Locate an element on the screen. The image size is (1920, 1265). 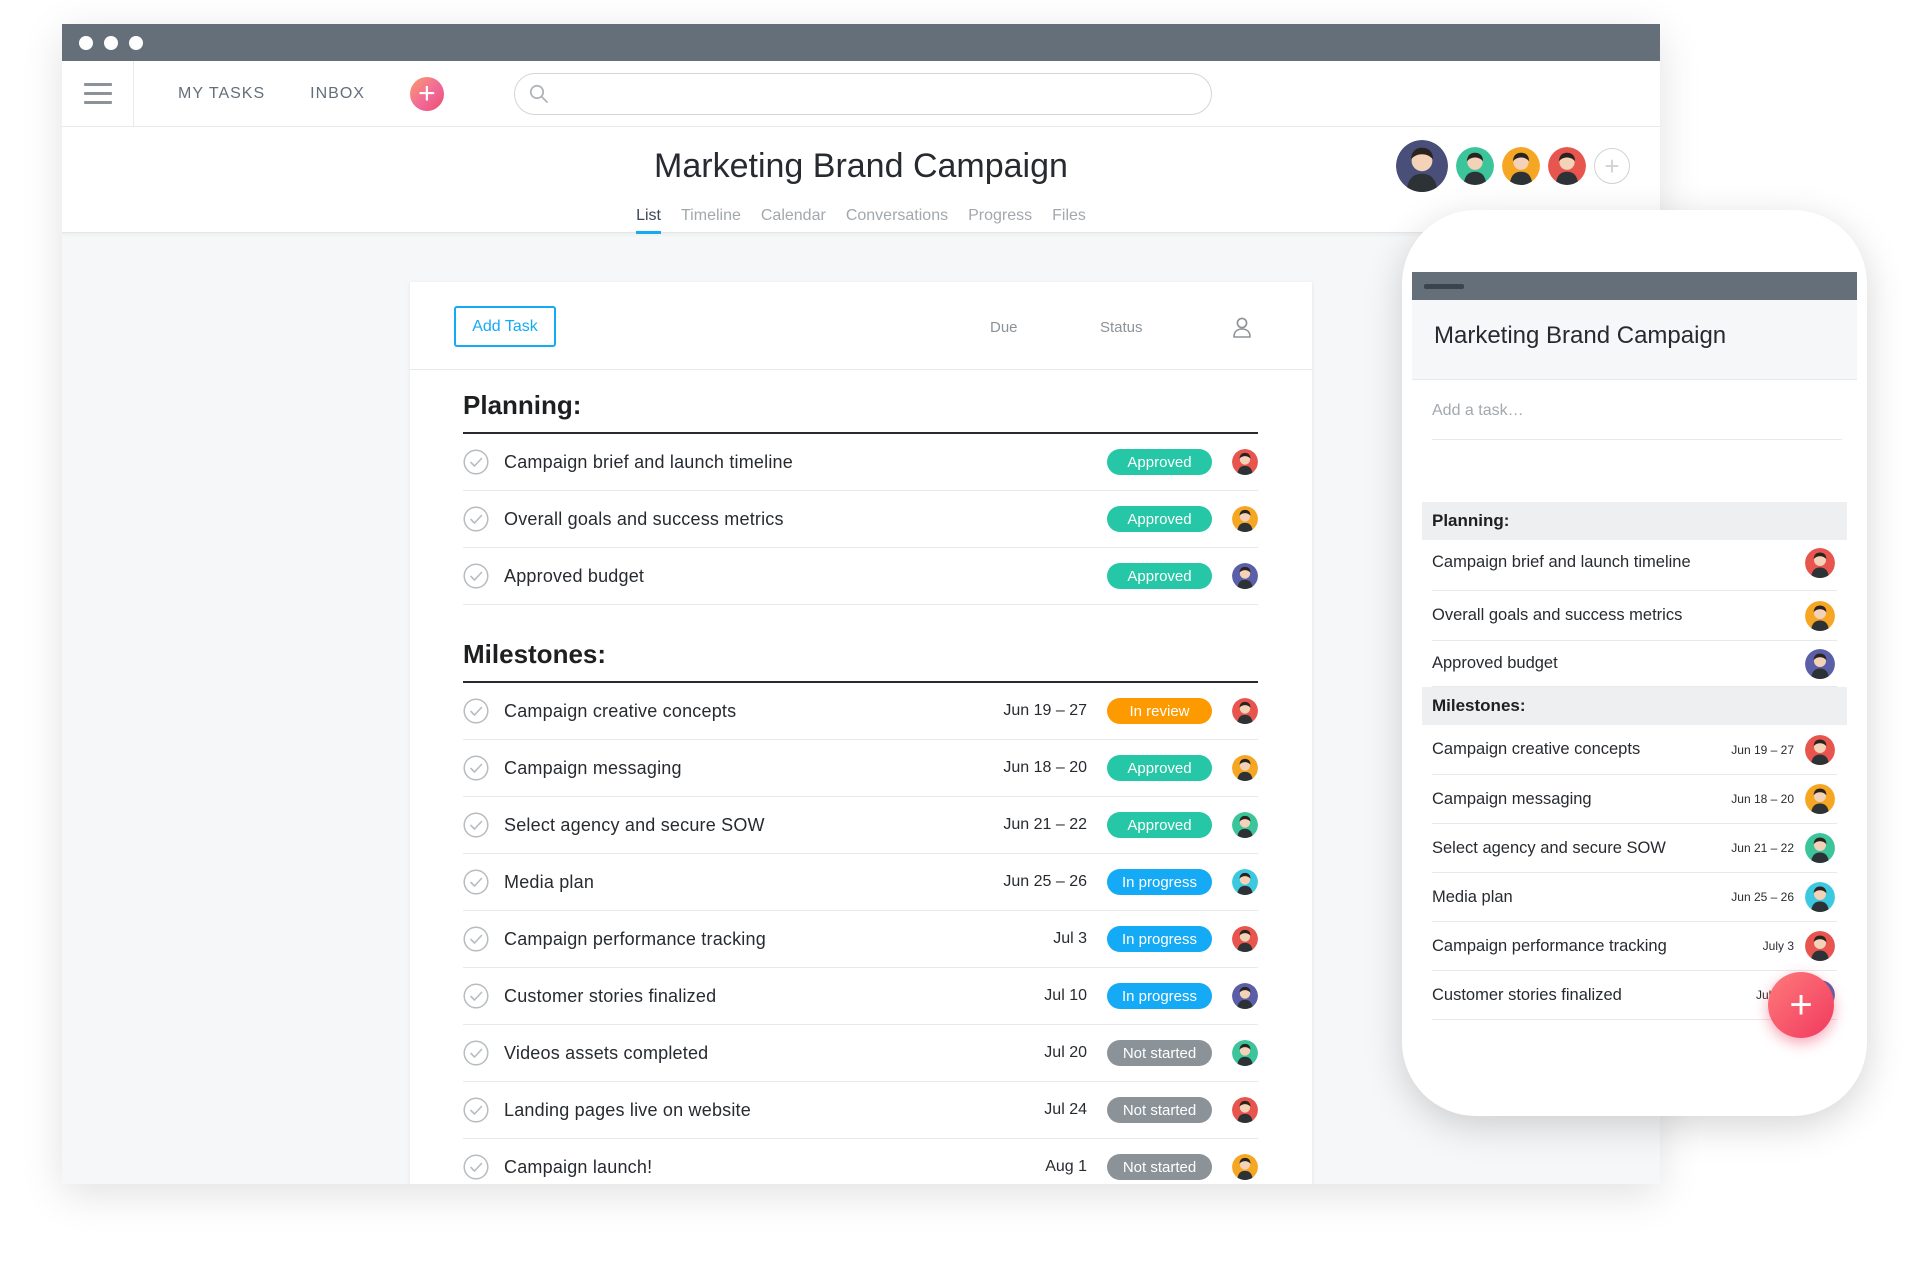
window-close-dot is located at coordinates (86, 42).